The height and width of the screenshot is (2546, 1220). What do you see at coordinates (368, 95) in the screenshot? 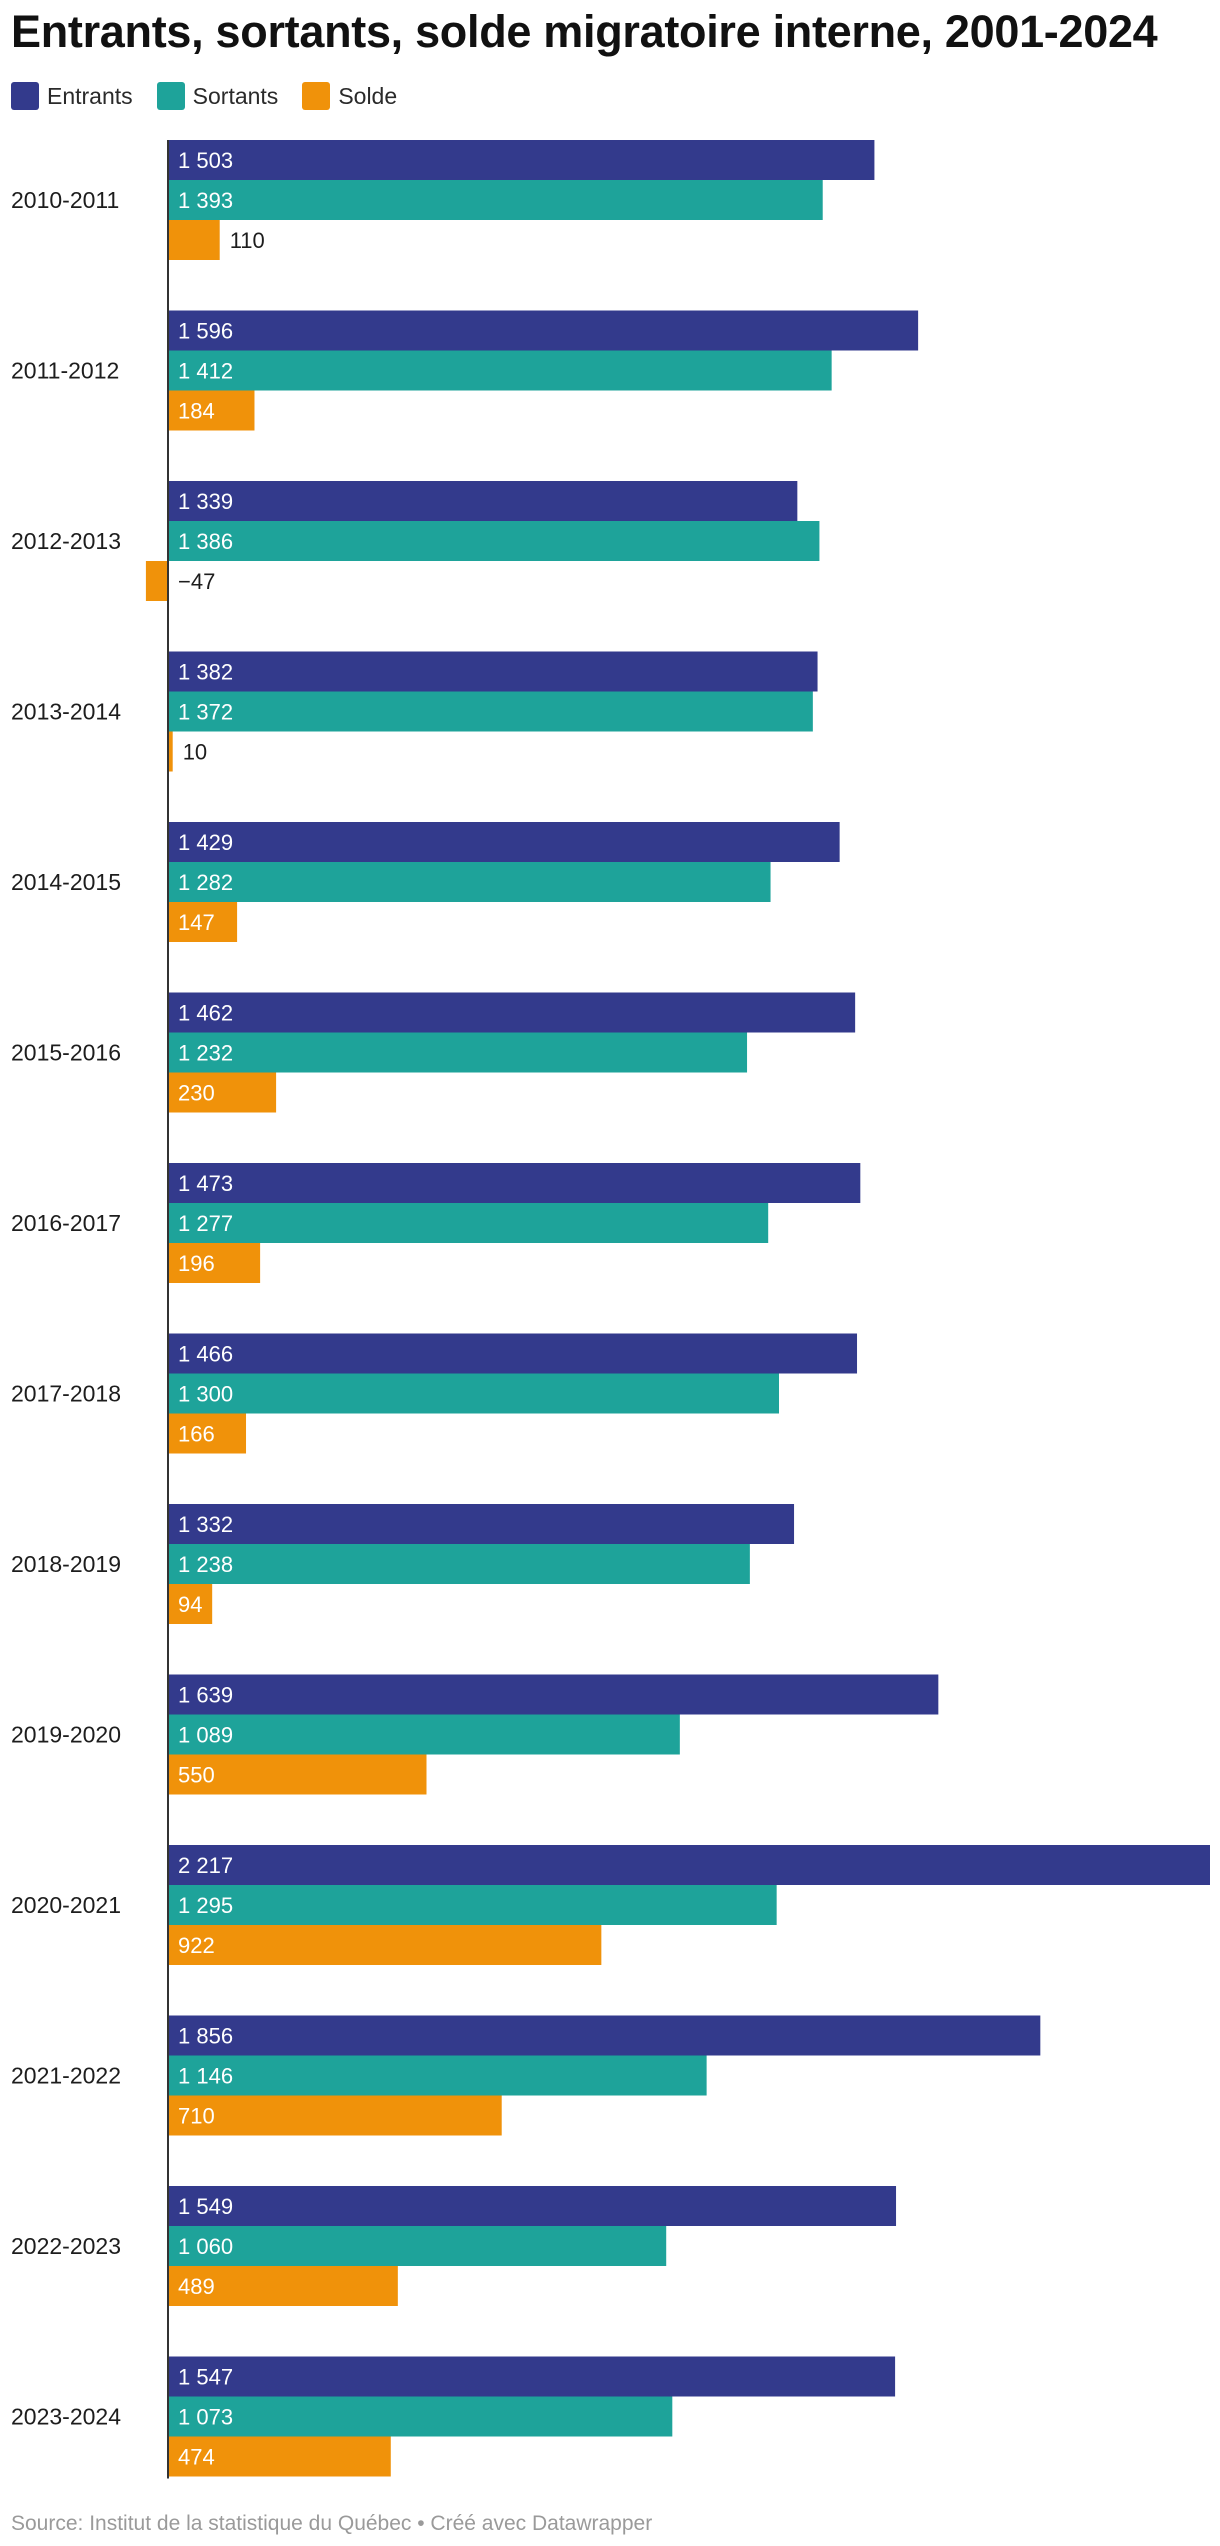
I see `legend-label-solde: Solde` at bounding box center [368, 95].